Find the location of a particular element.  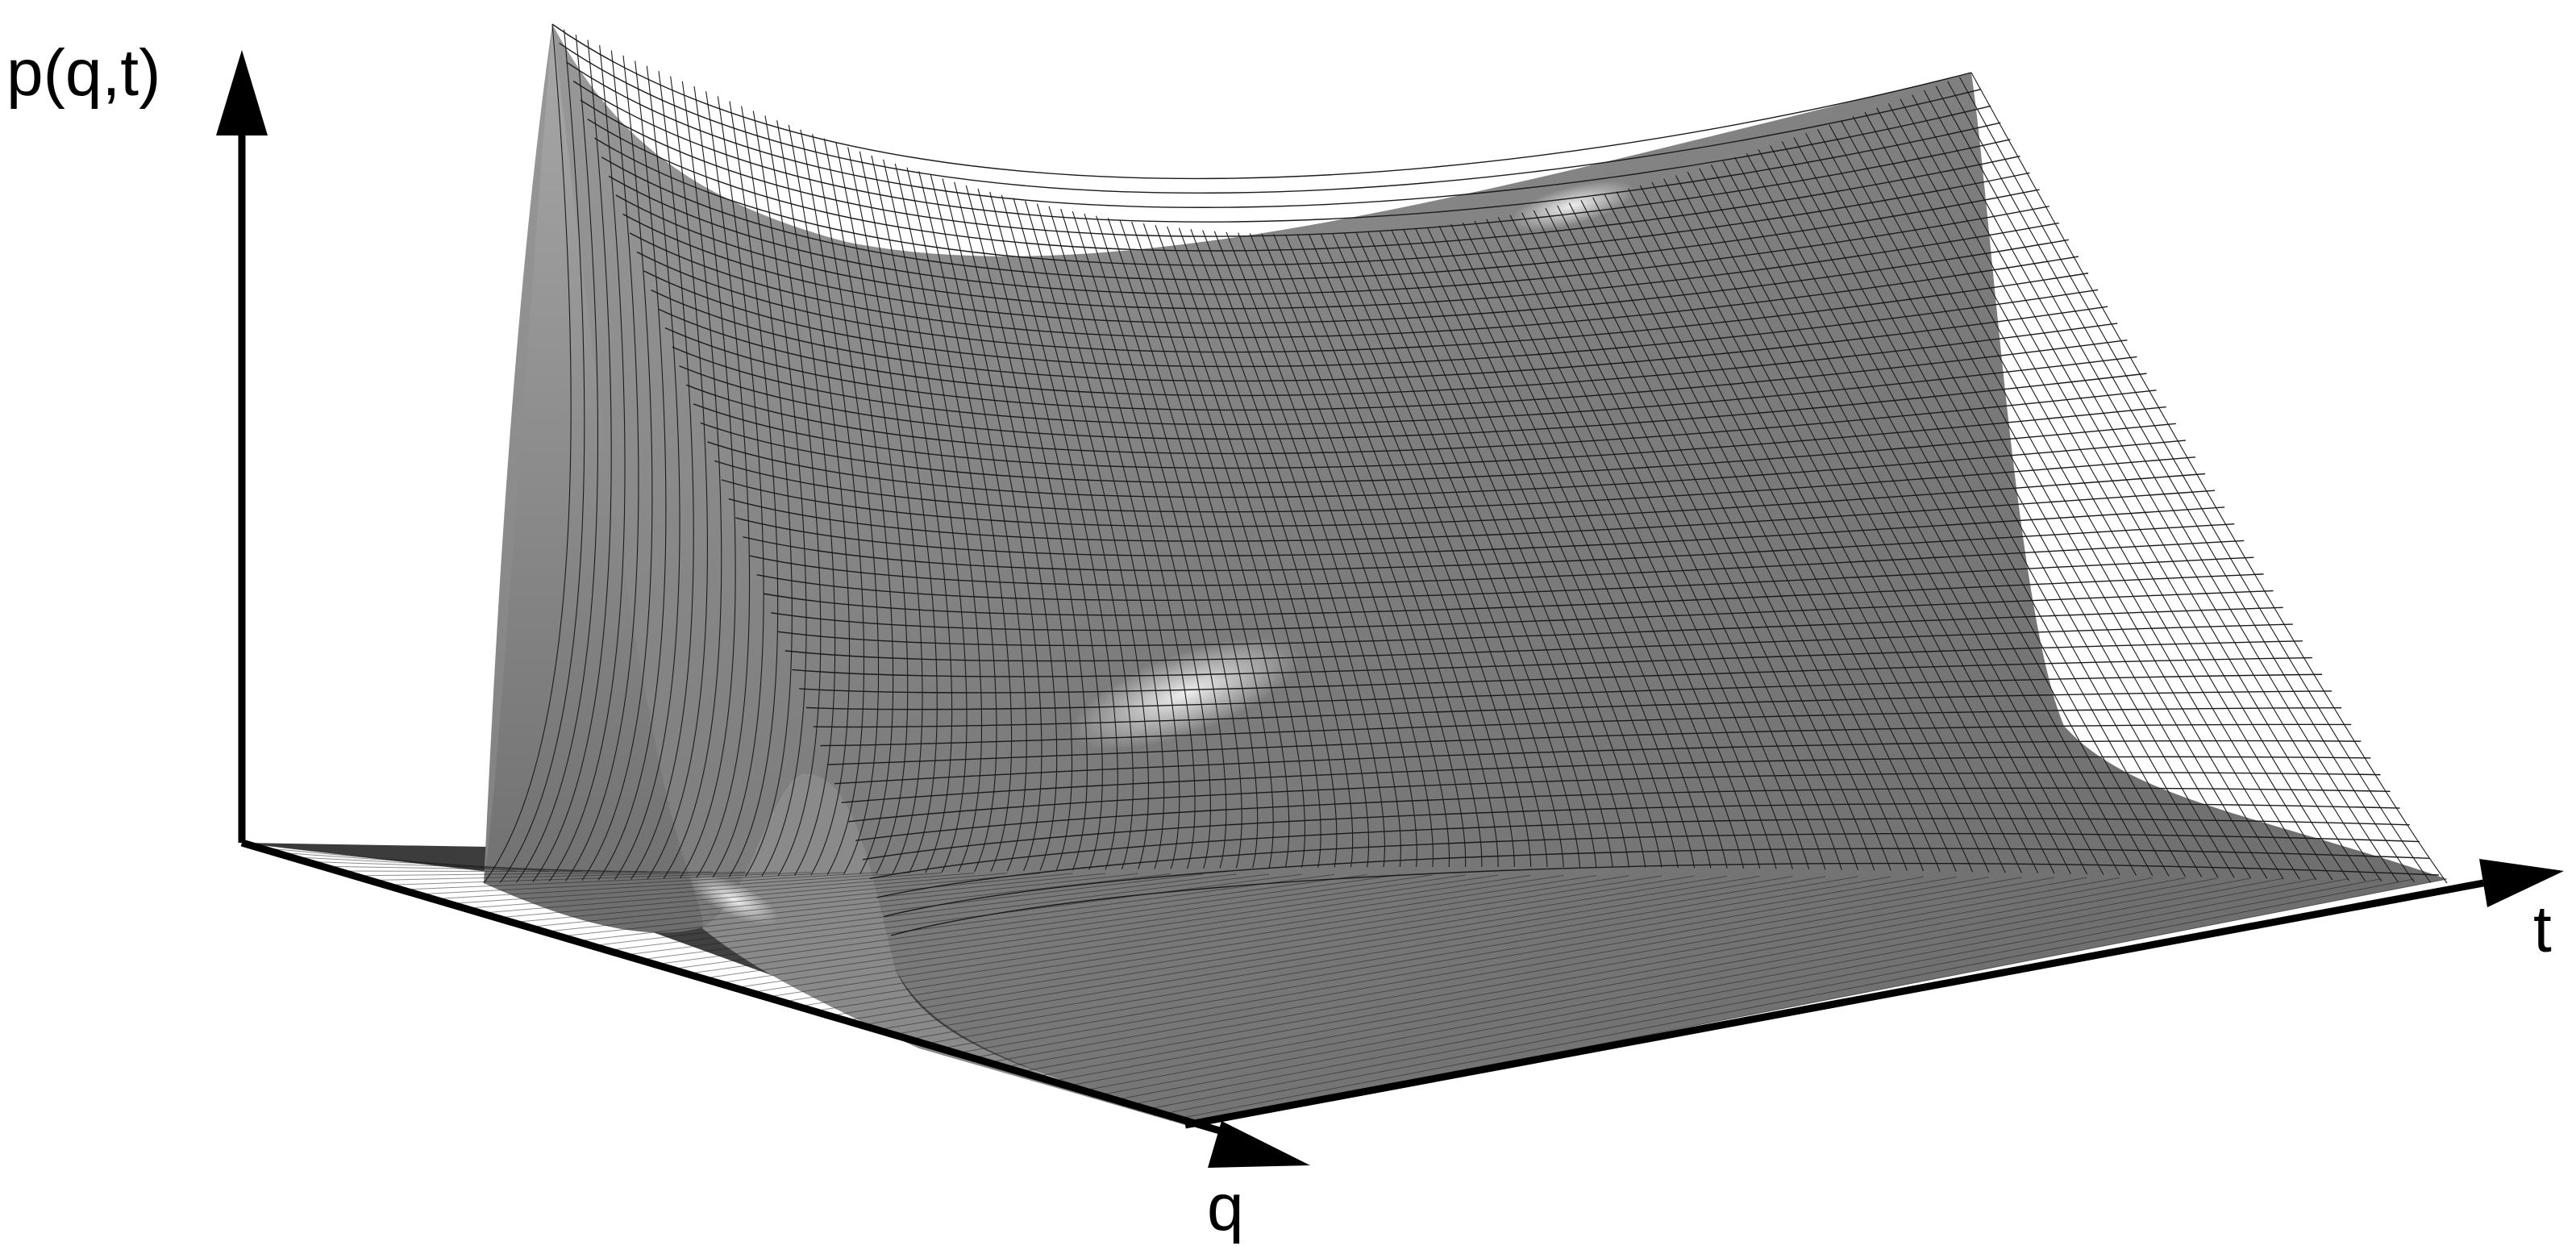

t-axis-label: t is located at coordinates (2542, 929).